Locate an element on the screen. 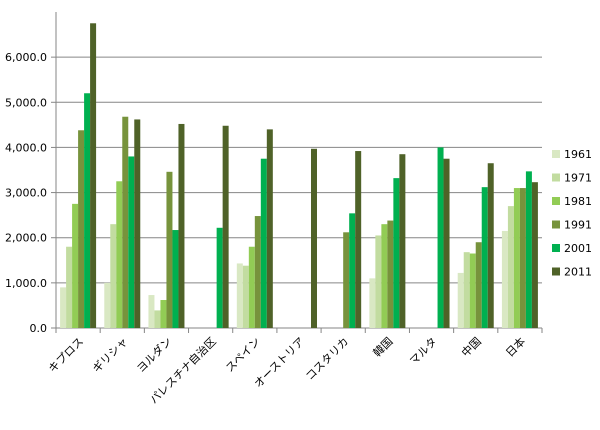 The width and height of the screenshot is (600, 430). y-tick-label: 6,000.0 is located at coordinates (26, 57).